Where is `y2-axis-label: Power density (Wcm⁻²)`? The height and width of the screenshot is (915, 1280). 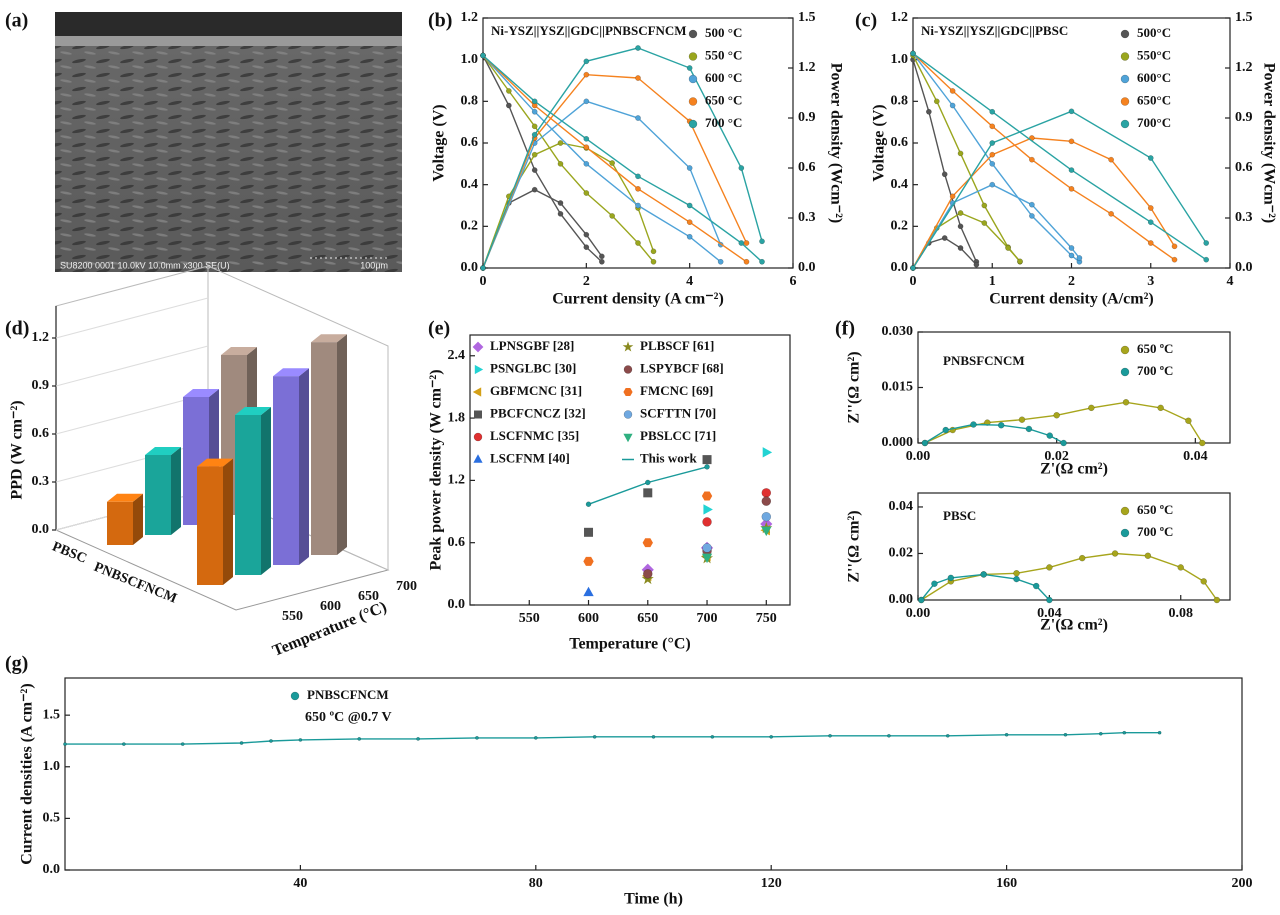
y2-axis-label: Power density (Wcm⁻²) is located at coordinates (835, 143).